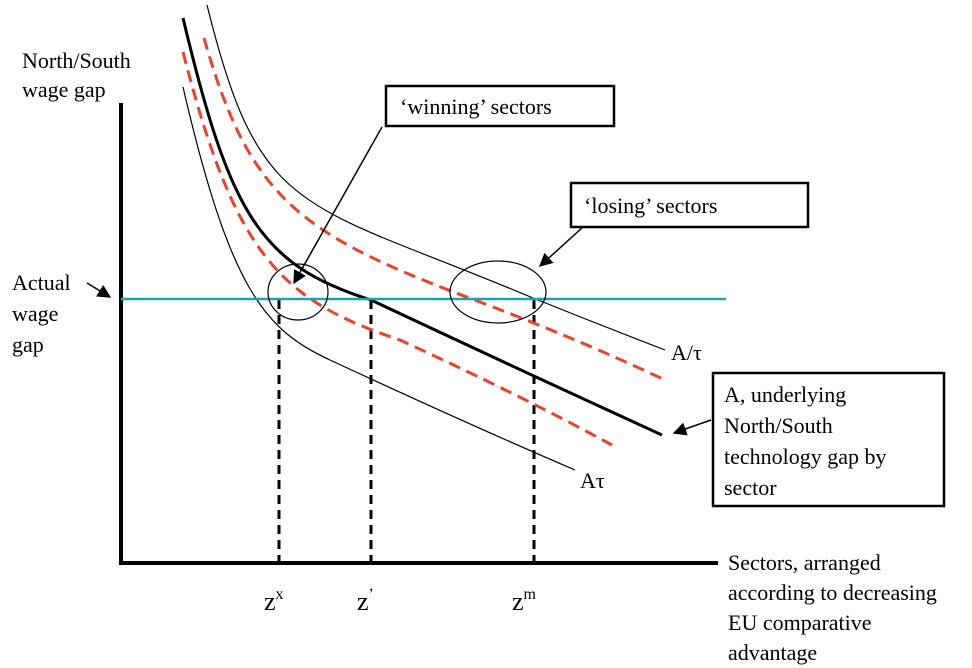 This screenshot has height=668, width=972. I want to click on curve-a-over-tau-label: A/τ, so click(686, 352).